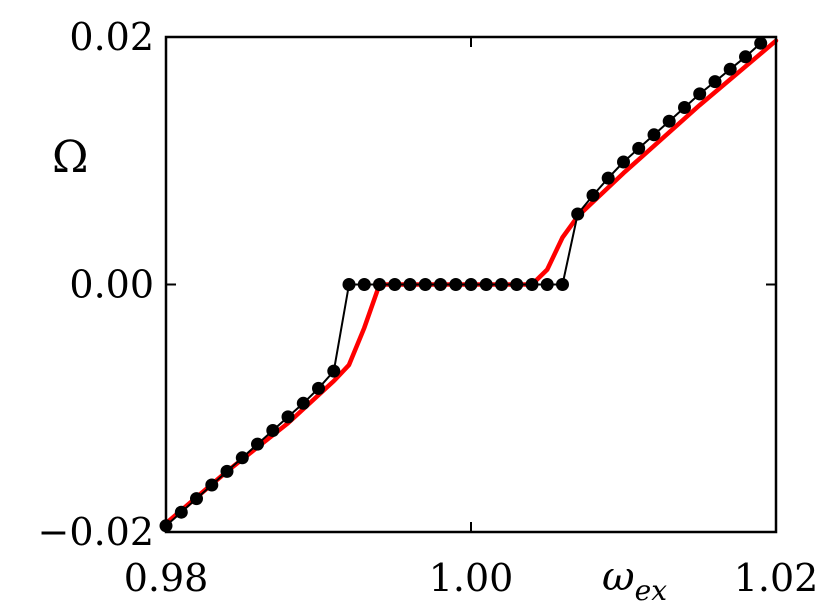  Describe the element at coordinates (776, 578) in the screenshot. I see `x-tick-label: 1.02` at that location.